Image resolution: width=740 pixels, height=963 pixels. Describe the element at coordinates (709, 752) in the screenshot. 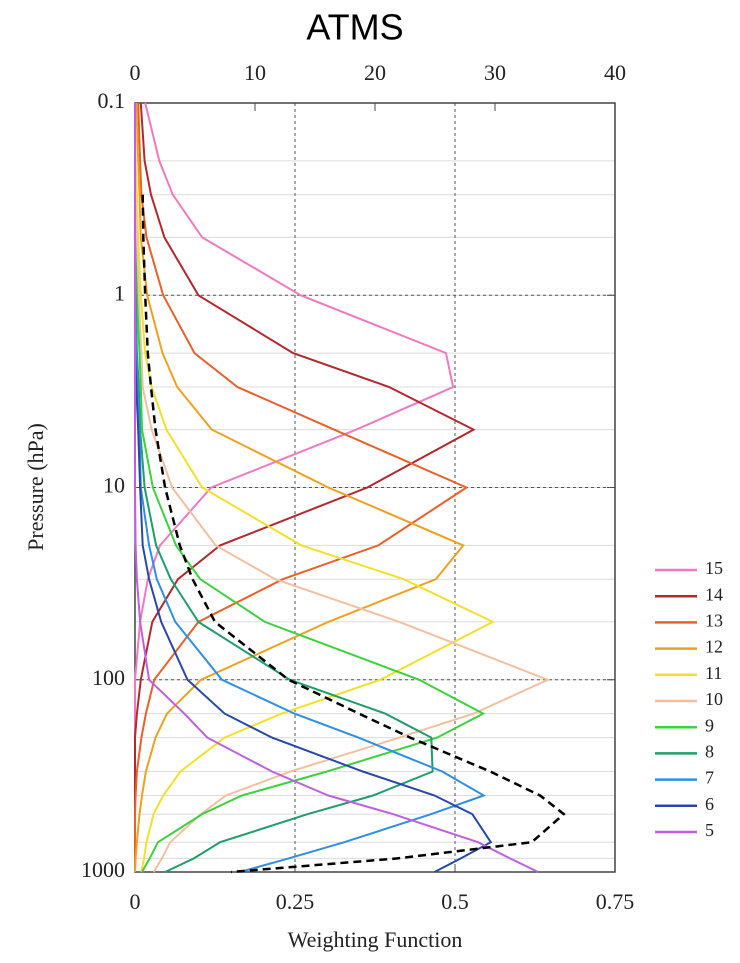

I see `legend-label: 8` at that location.